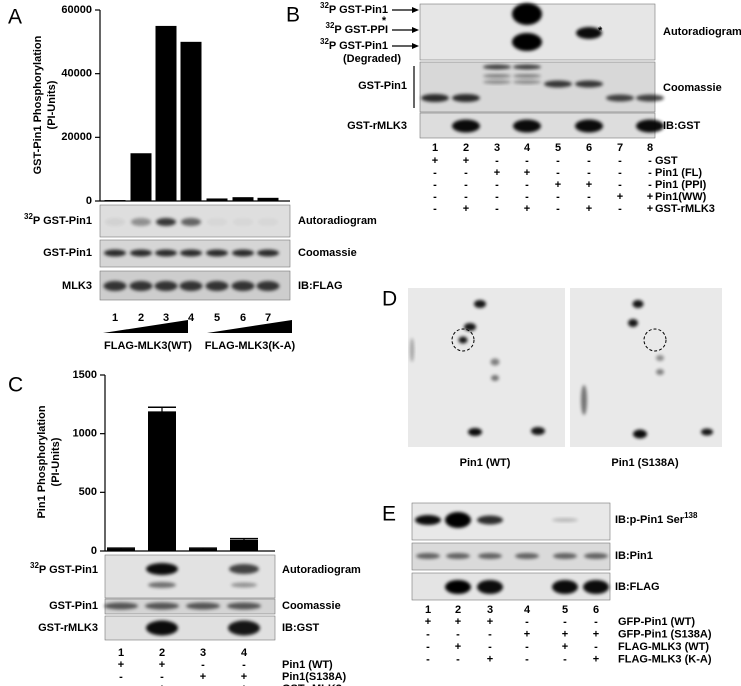  I want to click on lane-number: 4, so click(527, 148).